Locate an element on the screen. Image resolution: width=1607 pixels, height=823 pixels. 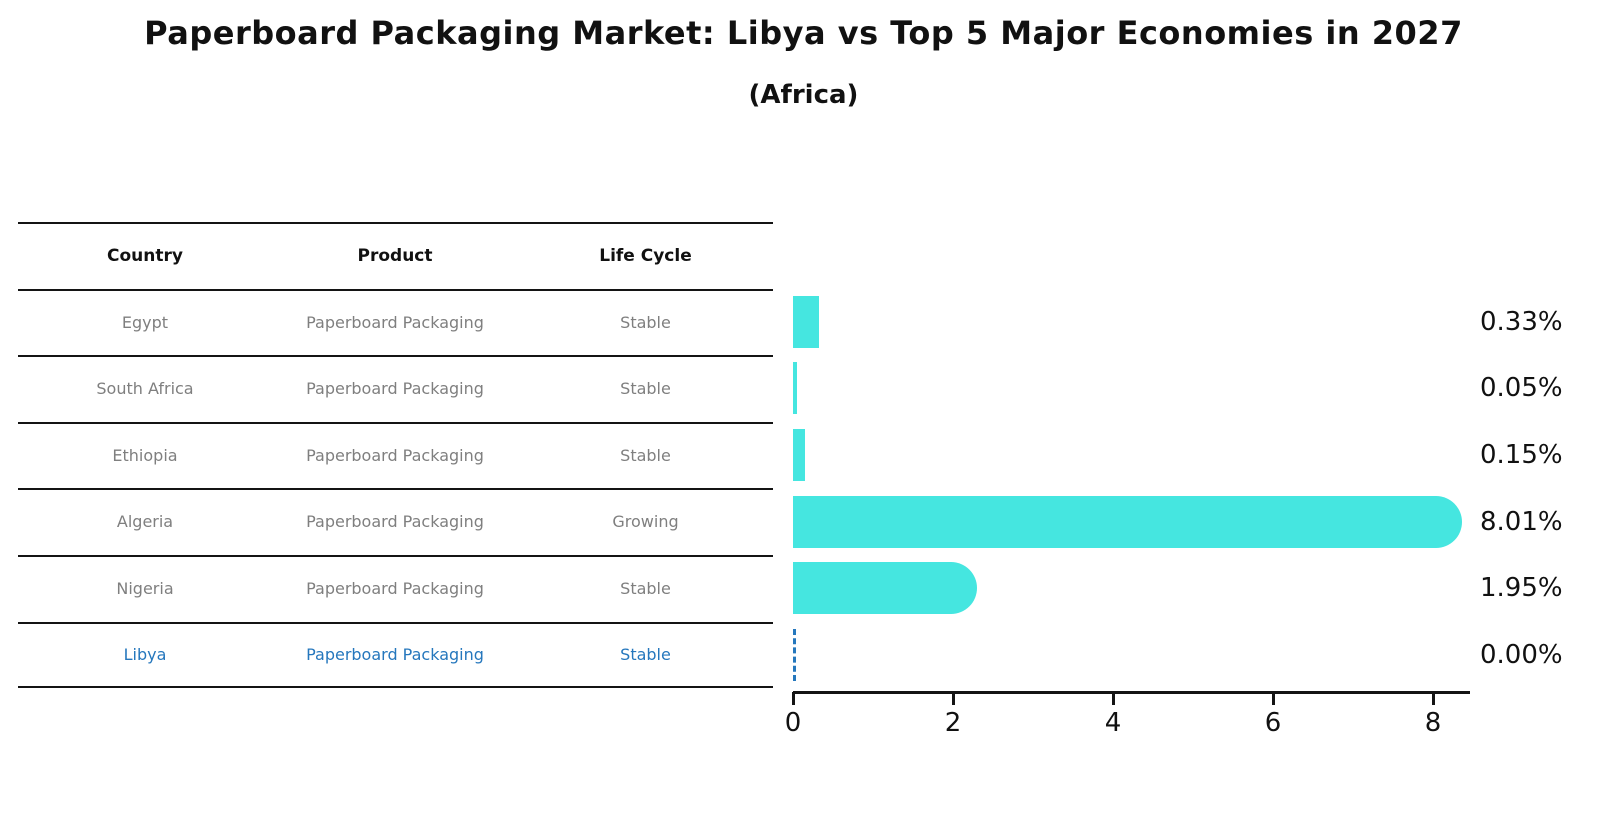
bar-south-africa is located at coordinates (795, 388).